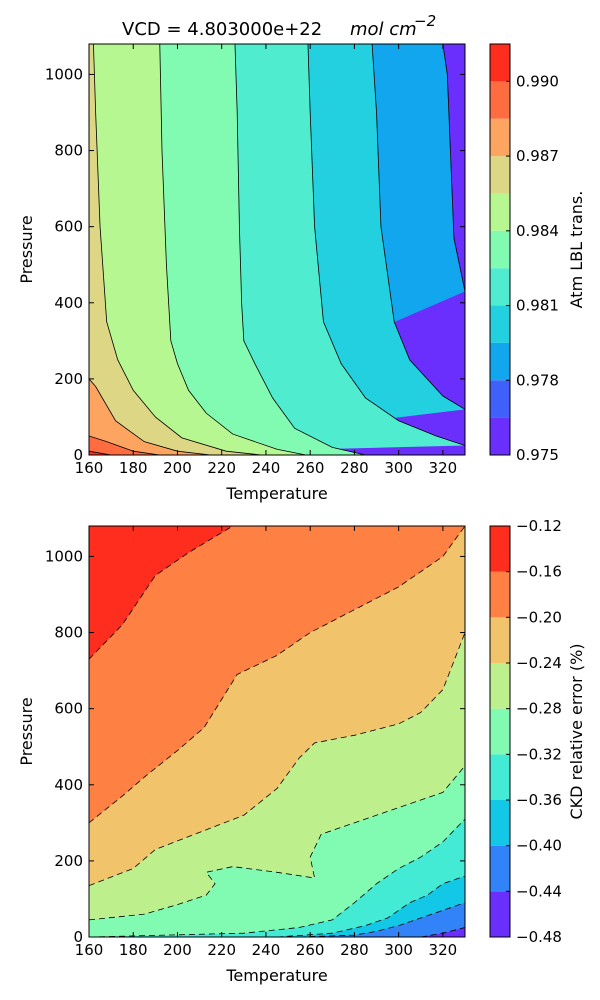  I want to click on colorbar-tick-label: 0.990, so click(537, 81).